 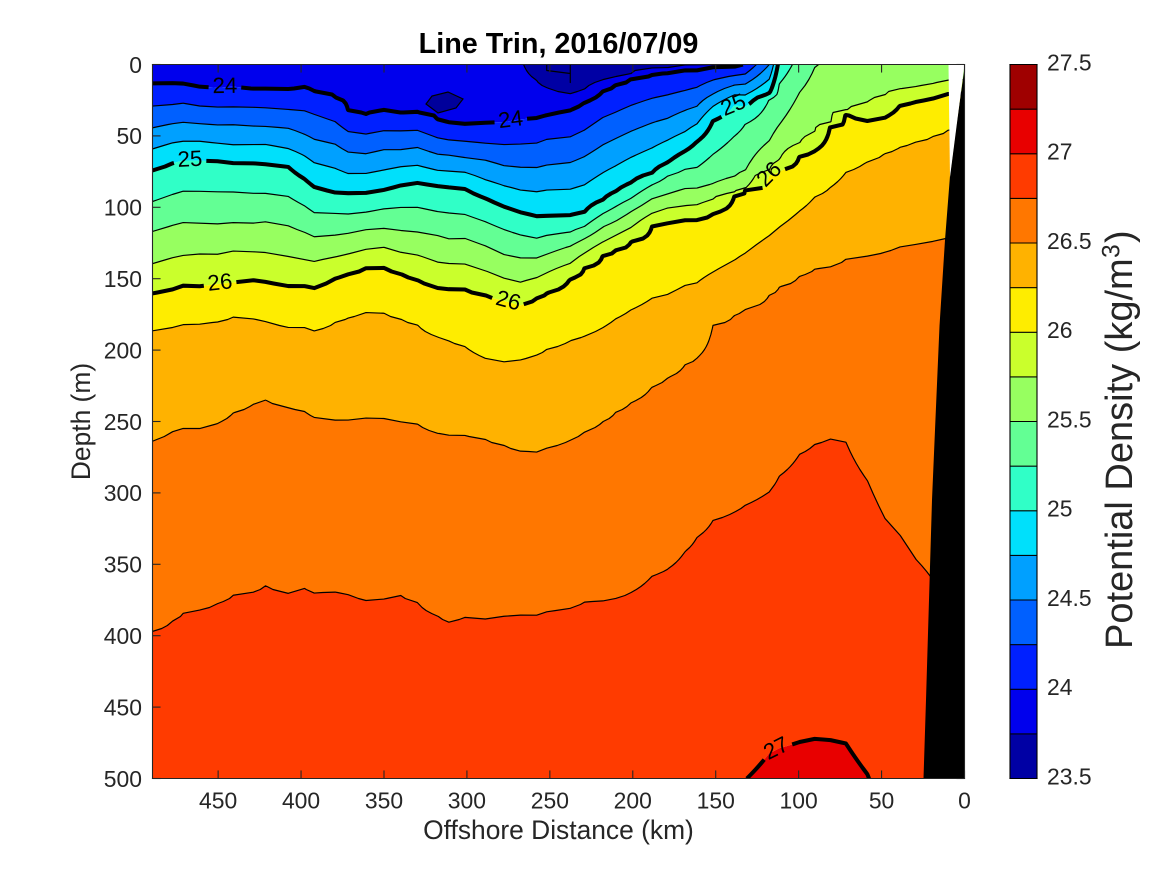 What do you see at coordinates (559, 44) in the screenshot?
I see `svg-text: Line Trin, 2016/07/09` at bounding box center [559, 44].